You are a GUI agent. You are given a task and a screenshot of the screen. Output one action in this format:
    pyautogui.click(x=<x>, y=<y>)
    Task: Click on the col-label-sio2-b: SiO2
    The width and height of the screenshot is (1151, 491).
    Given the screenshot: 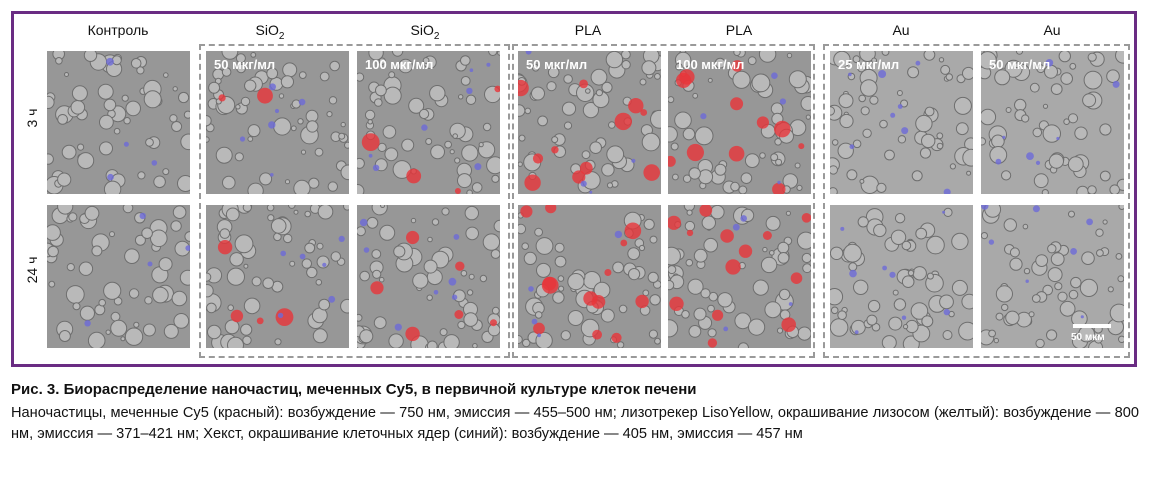 What is the action you would take?
    pyautogui.click(x=425, y=32)
    